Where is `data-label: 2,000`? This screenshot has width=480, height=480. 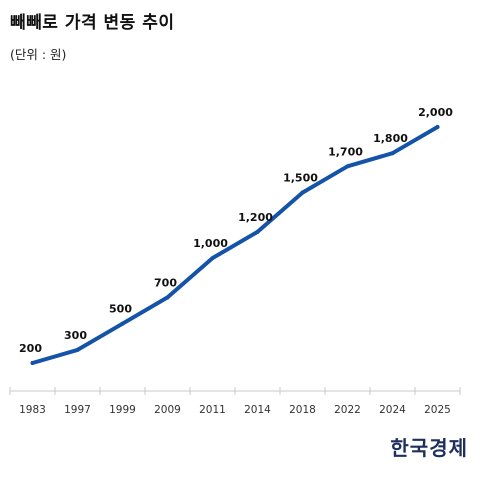 data-label: 2,000 is located at coordinates (435, 112).